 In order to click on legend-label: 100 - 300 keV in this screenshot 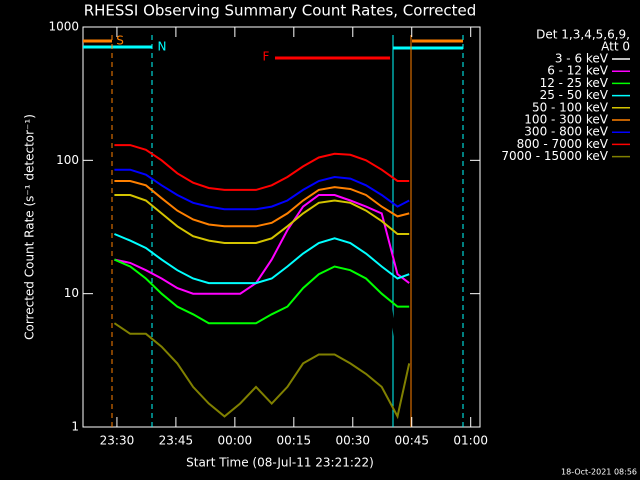, I will do `click(566, 120)`.